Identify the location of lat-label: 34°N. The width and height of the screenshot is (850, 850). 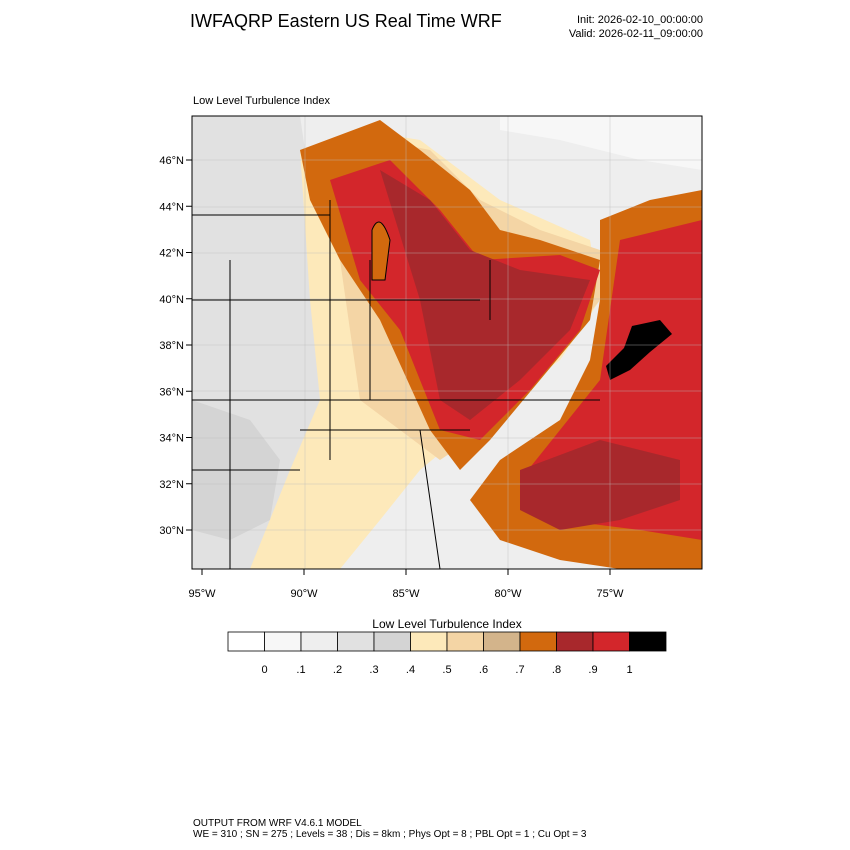
(171, 439).